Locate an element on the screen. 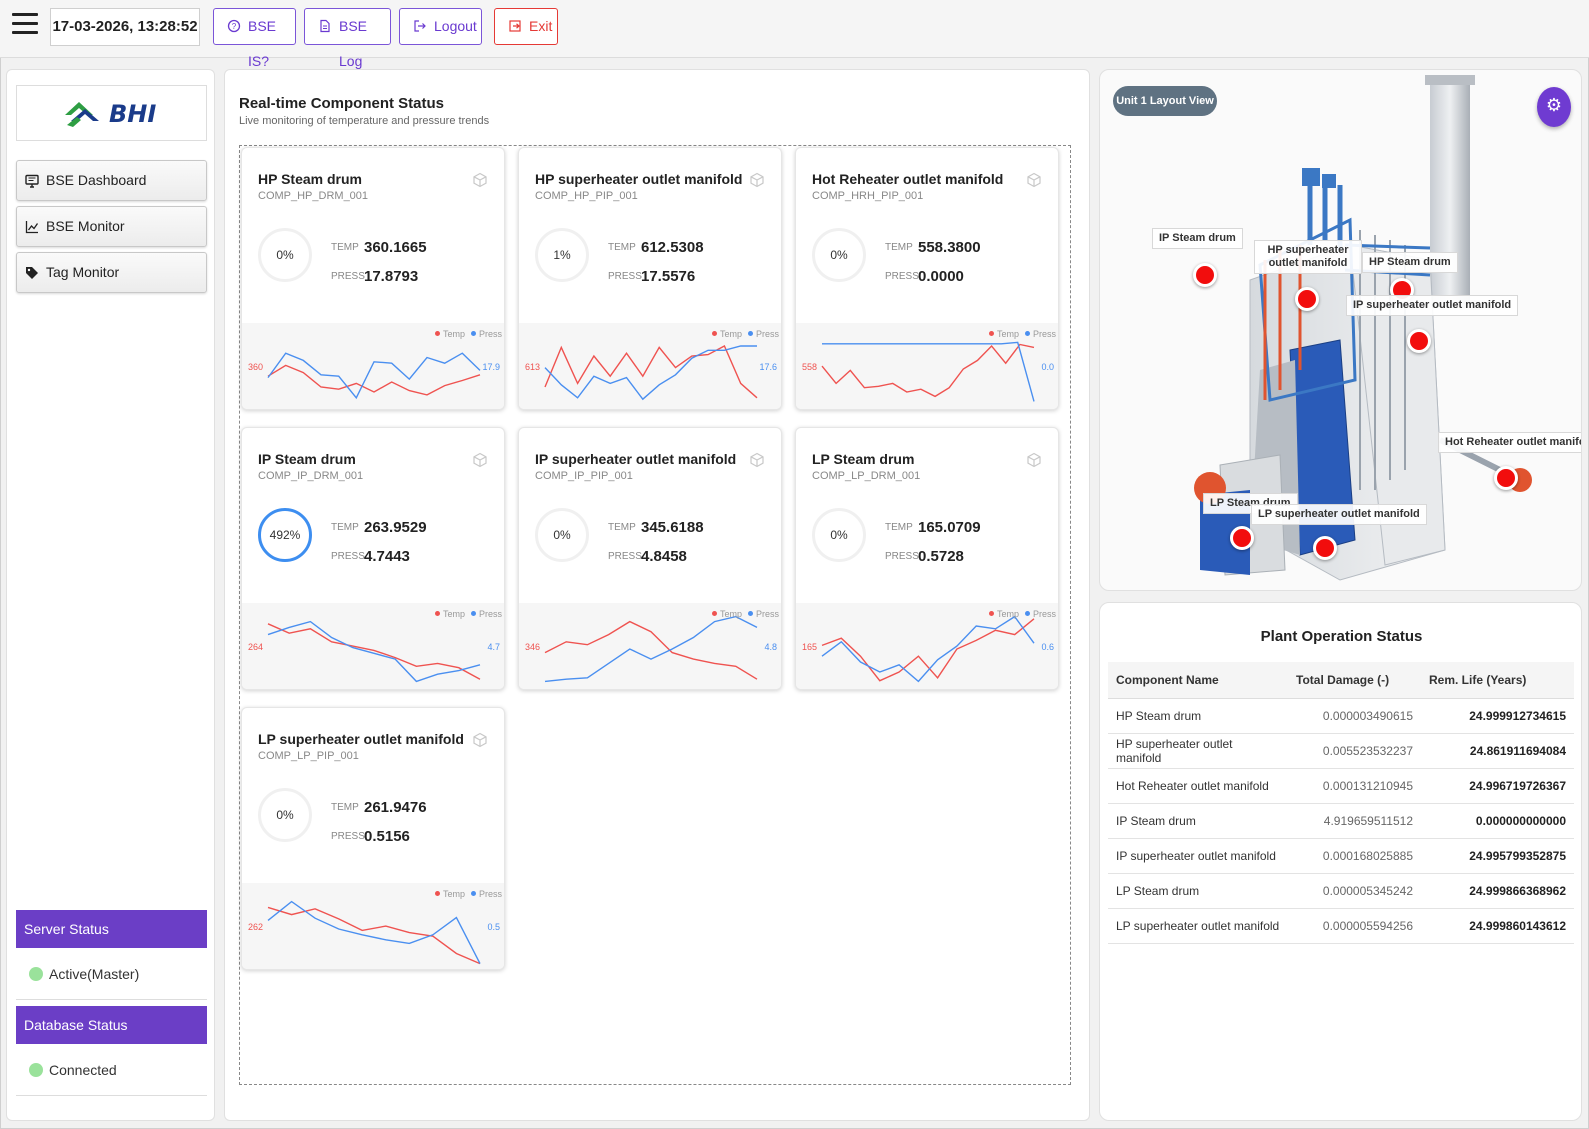 Image resolution: width=1589 pixels, height=1129 pixels. hotspot-hot-reheater-outlet-manifold is located at coordinates (1506, 478).